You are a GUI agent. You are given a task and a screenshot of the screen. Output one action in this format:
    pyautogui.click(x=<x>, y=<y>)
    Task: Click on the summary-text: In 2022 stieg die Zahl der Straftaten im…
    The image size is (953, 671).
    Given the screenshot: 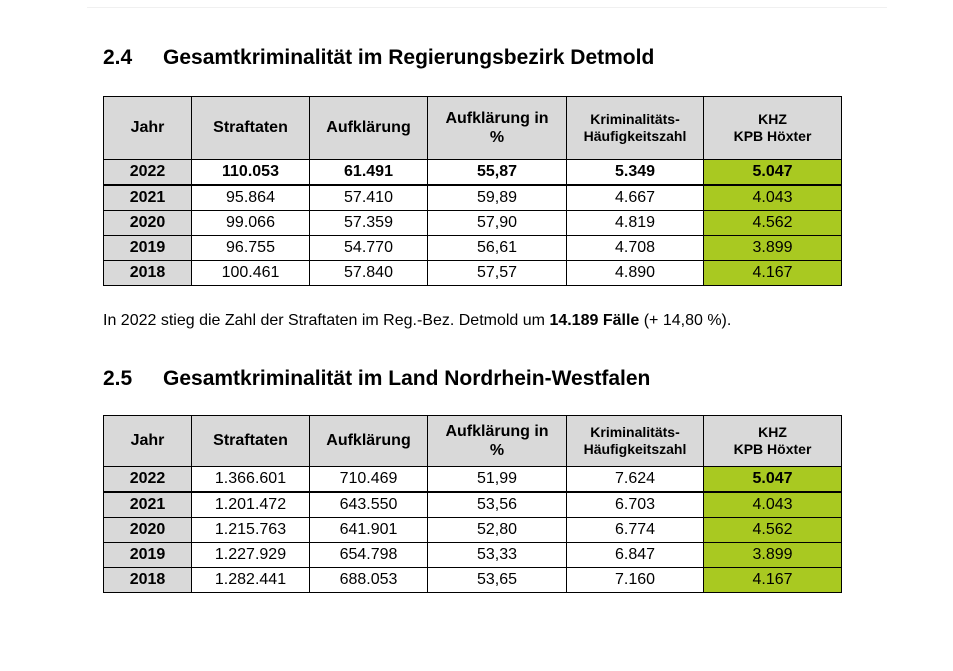 What is the action you would take?
    pyautogui.click(x=417, y=321)
    